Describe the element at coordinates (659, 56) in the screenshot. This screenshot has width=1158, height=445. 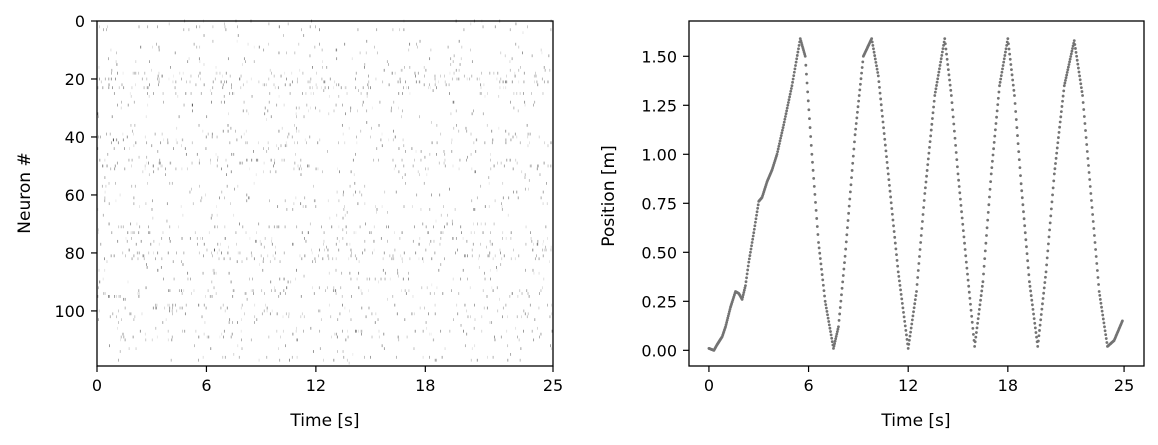
I see `position-y-tick-label: 1.50` at that location.